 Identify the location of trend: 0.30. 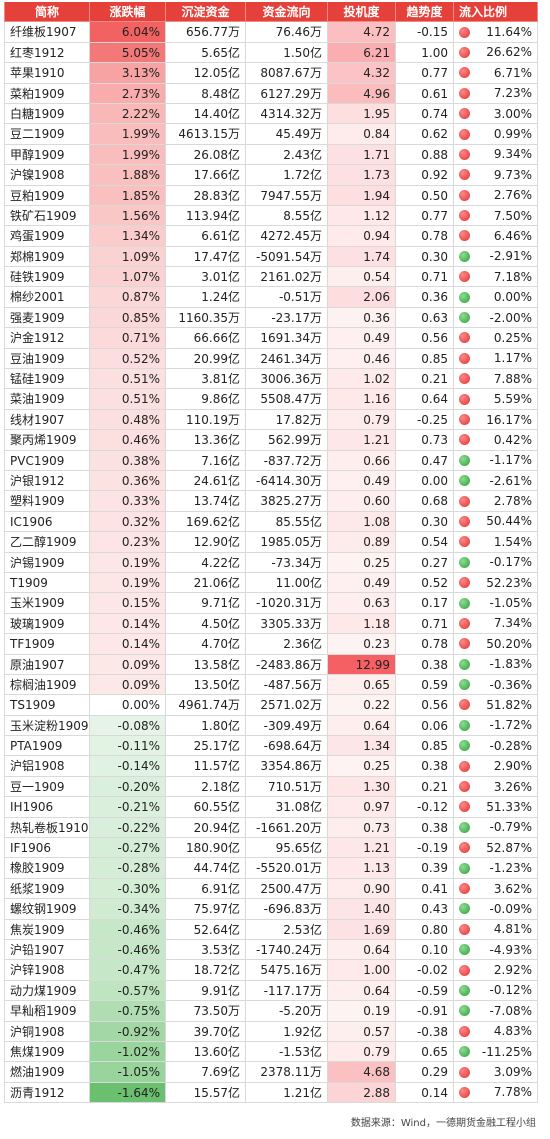
(425, 257).